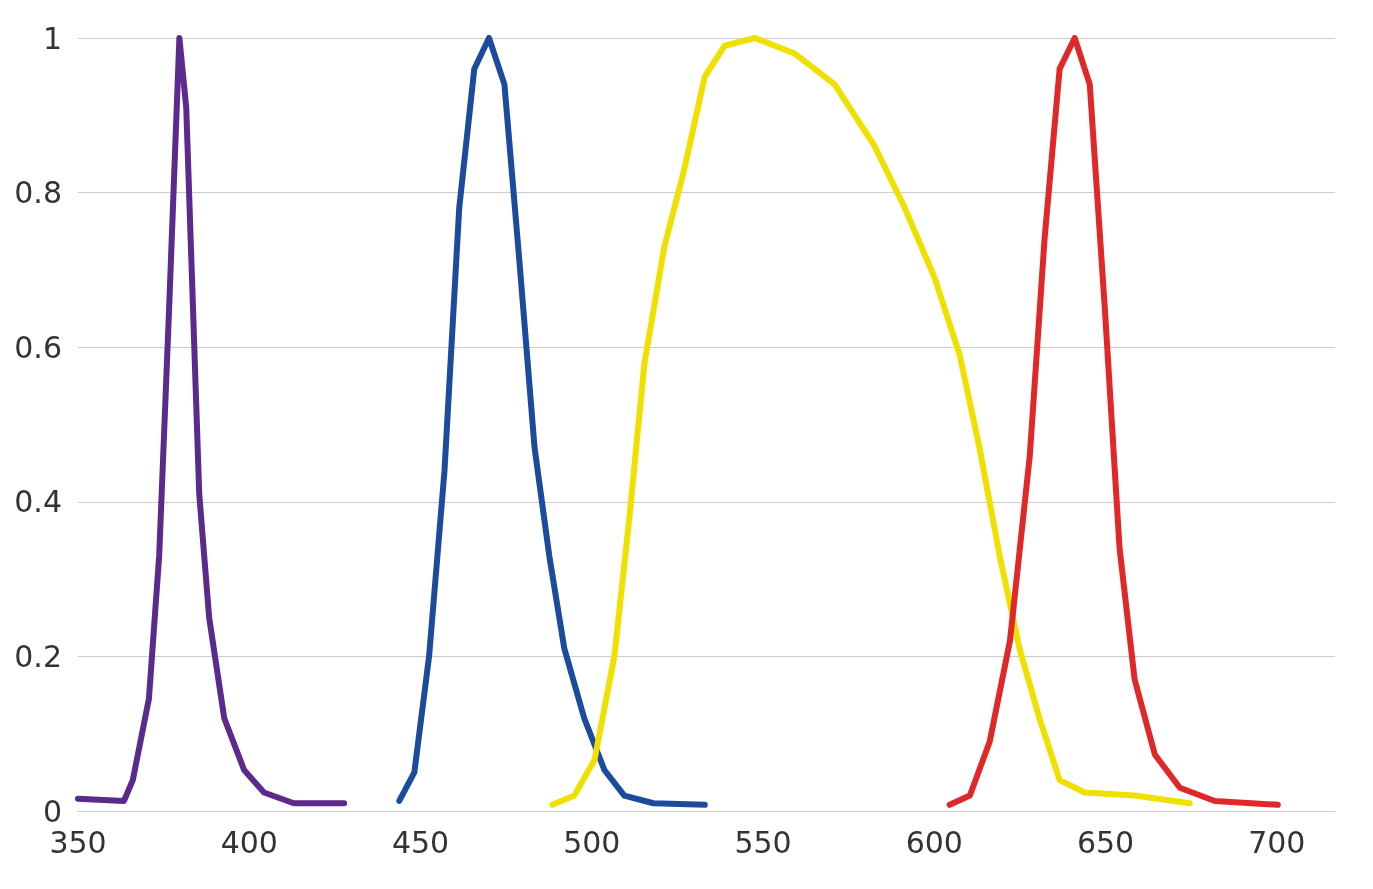  I want to click on x-tick-label: 650, so click(1105, 842).